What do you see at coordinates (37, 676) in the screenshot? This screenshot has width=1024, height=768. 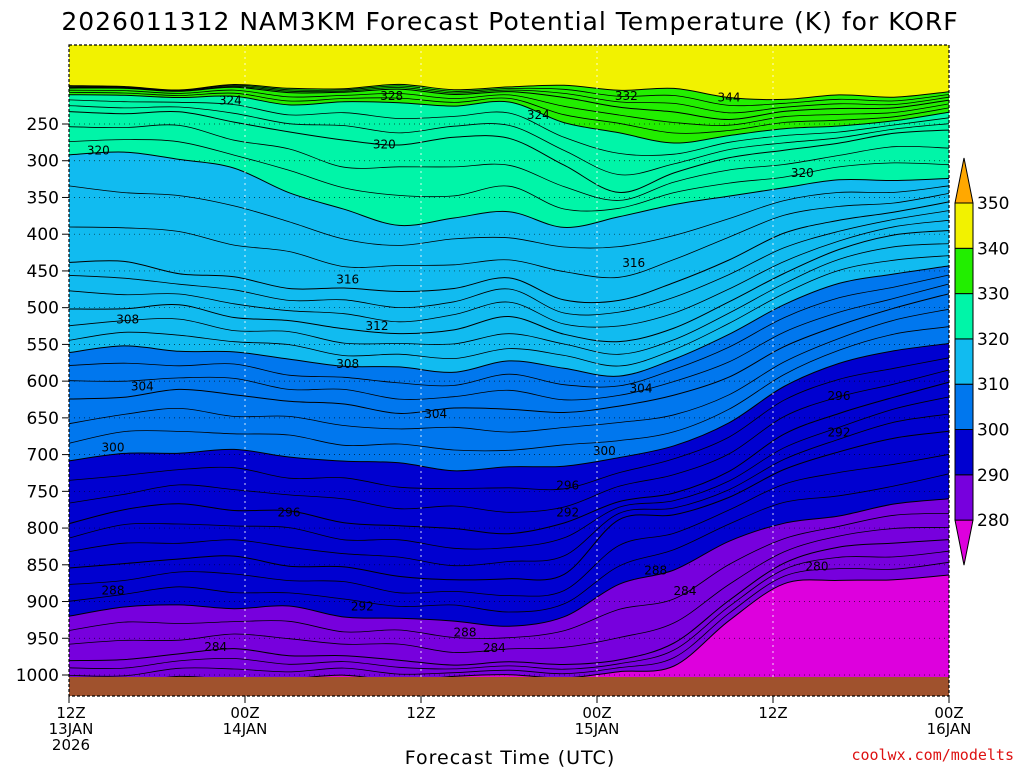 I see `y-tick-label: 1000` at bounding box center [37, 676].